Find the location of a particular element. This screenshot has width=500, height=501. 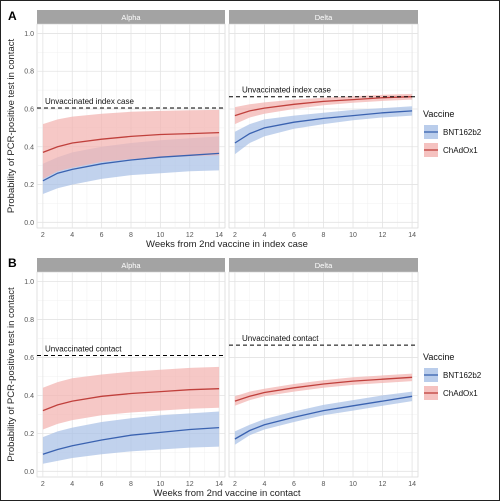

x-axis-label: Weeks from 2nd vaccine in index case is located at coordinates (227, 244).